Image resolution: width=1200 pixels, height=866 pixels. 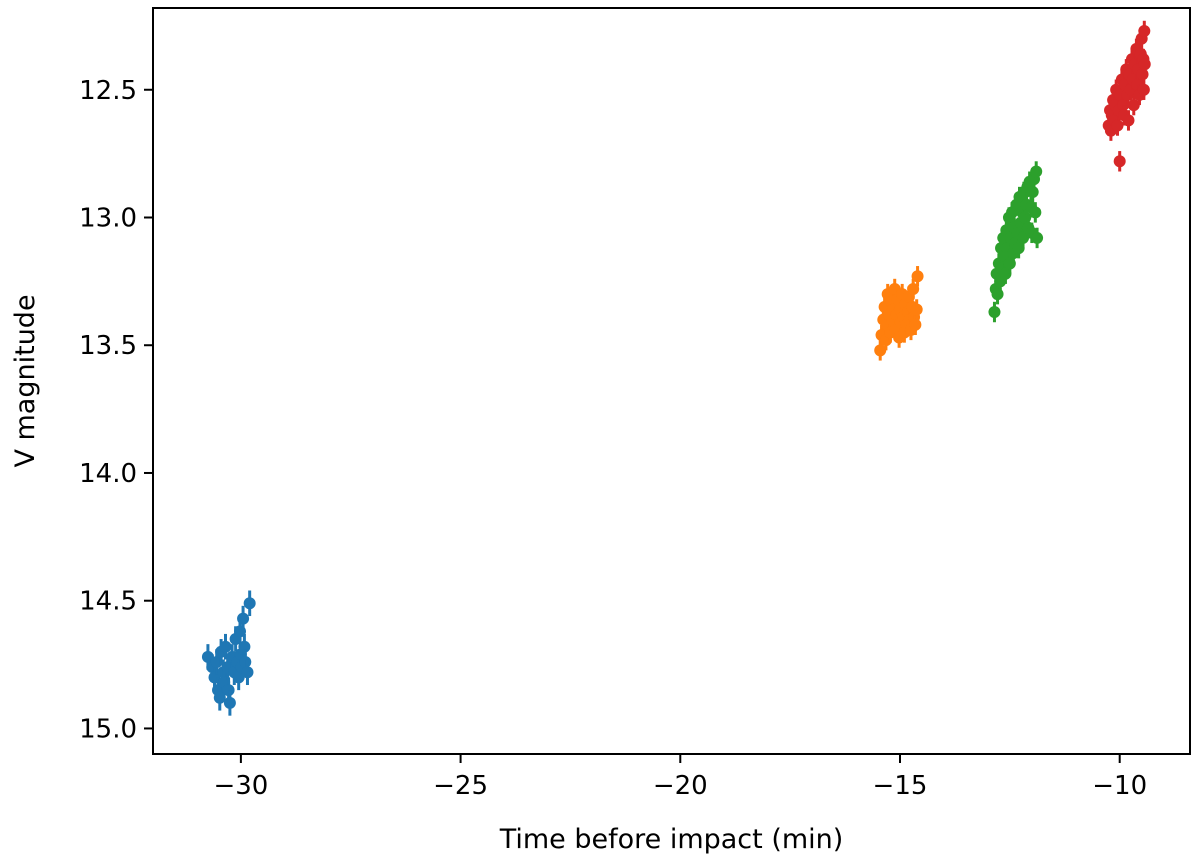 What do you see at coordinates (108, 602) in the screenshot?
I see `y-tick-label: 14.5` at bounding box center [108, 602].